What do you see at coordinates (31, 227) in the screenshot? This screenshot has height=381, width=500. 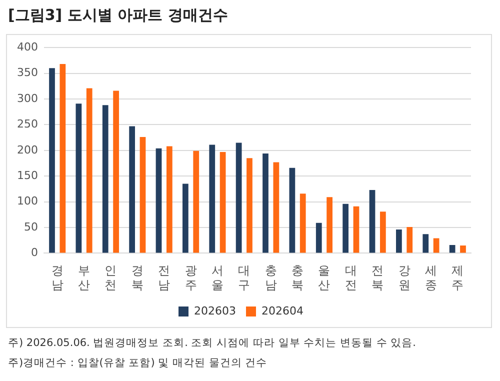 I see `y-tick-label: 50` at bounding box center [31, 227].